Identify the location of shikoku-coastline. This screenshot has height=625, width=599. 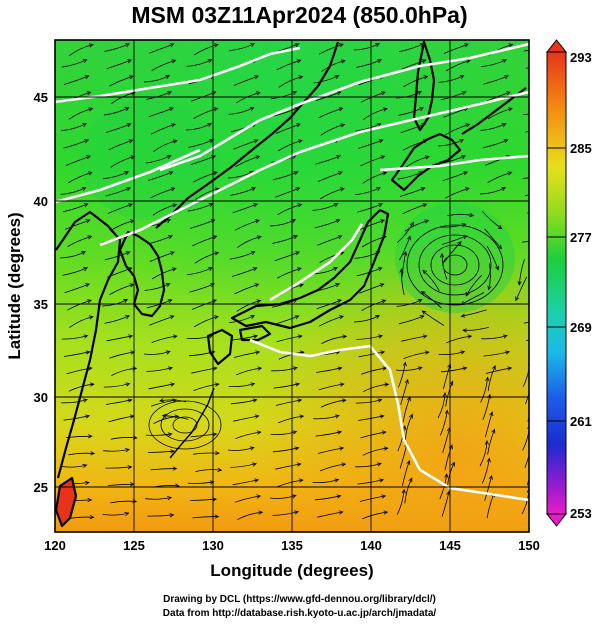
(255, 333).